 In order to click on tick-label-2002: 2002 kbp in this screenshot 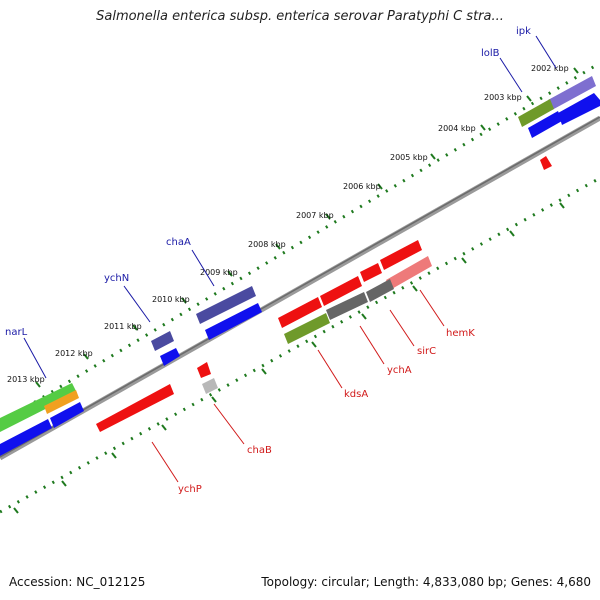, I will do `click(550, 68)`.